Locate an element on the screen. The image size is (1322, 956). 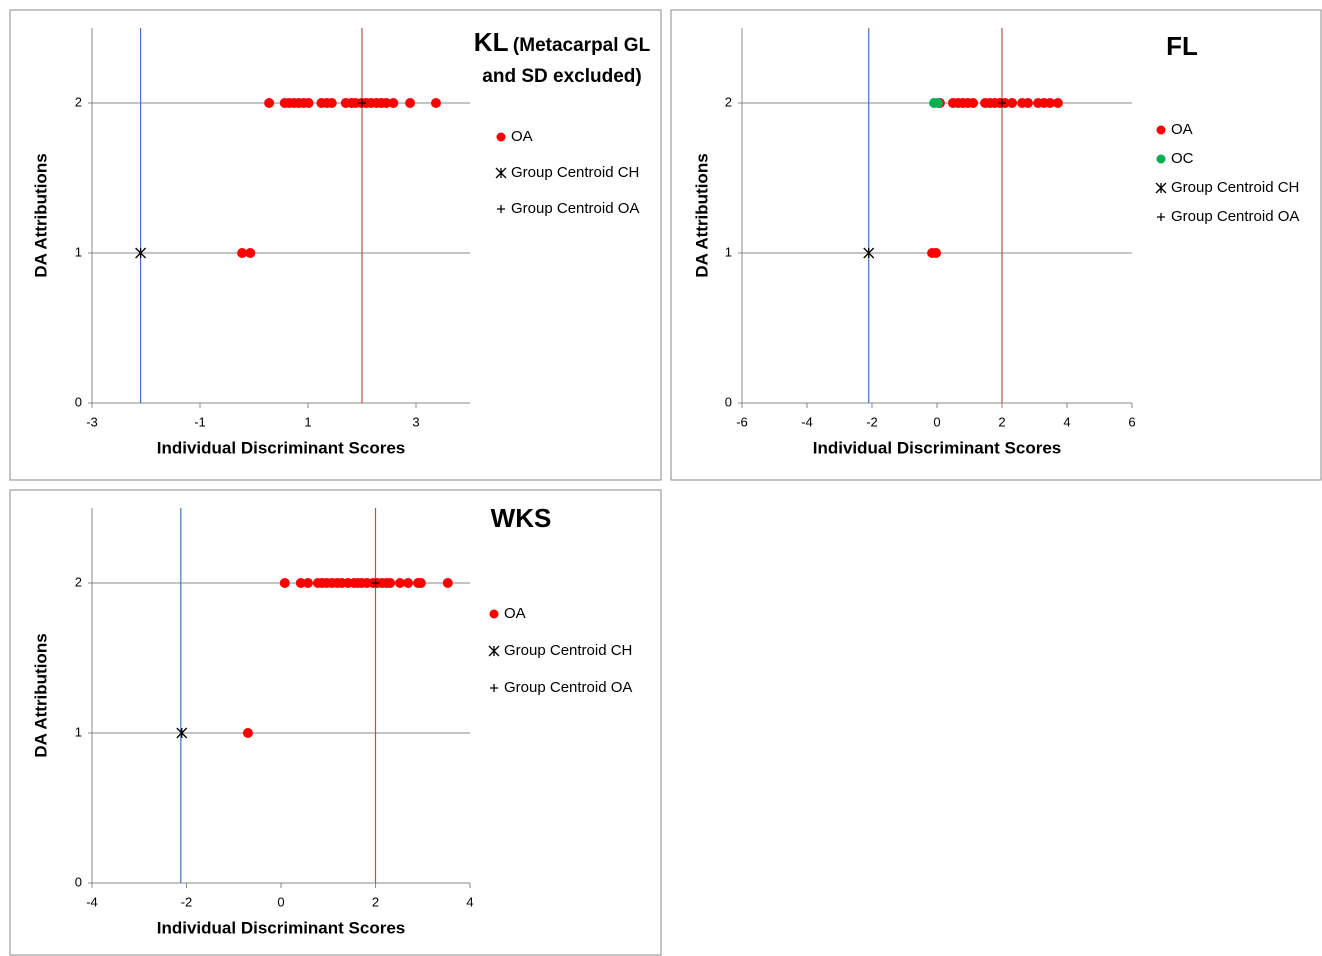
x-tick-label: 3 is located at coordinates (415, 421).